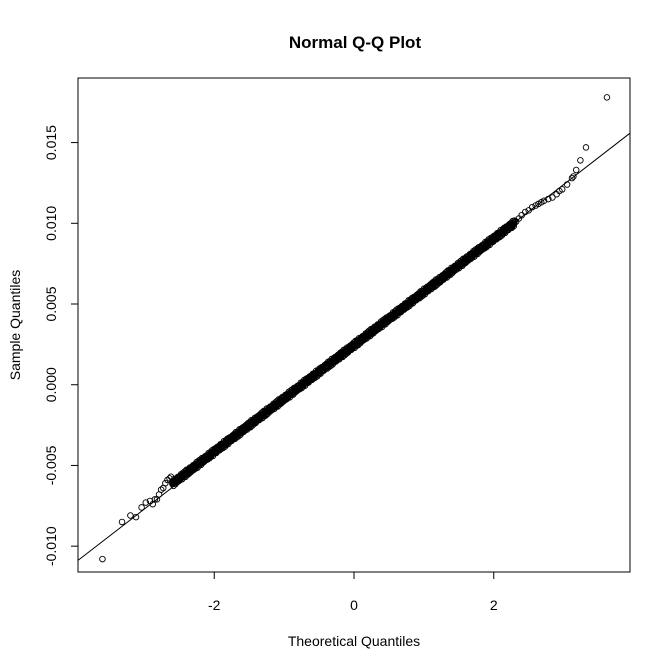 This screenshot has height=670, width=671. I want to click on x-tick-label: -2, so click(214, 605).